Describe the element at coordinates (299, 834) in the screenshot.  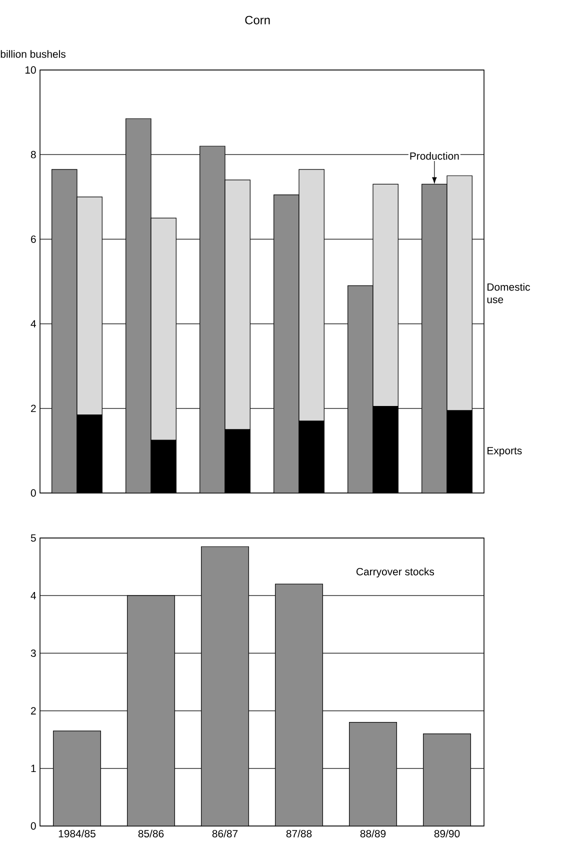
I see `x-tick-label: 87/88` at that location.